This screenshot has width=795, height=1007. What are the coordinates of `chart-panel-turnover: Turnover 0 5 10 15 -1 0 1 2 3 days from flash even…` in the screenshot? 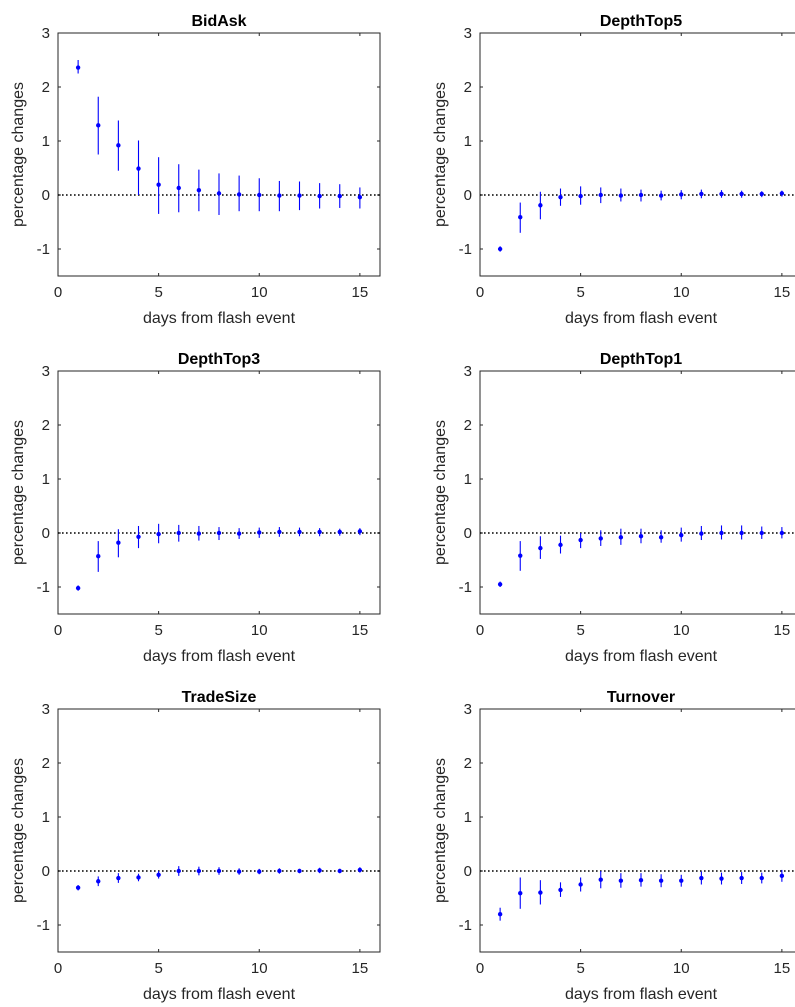 It's located at (613, 846).